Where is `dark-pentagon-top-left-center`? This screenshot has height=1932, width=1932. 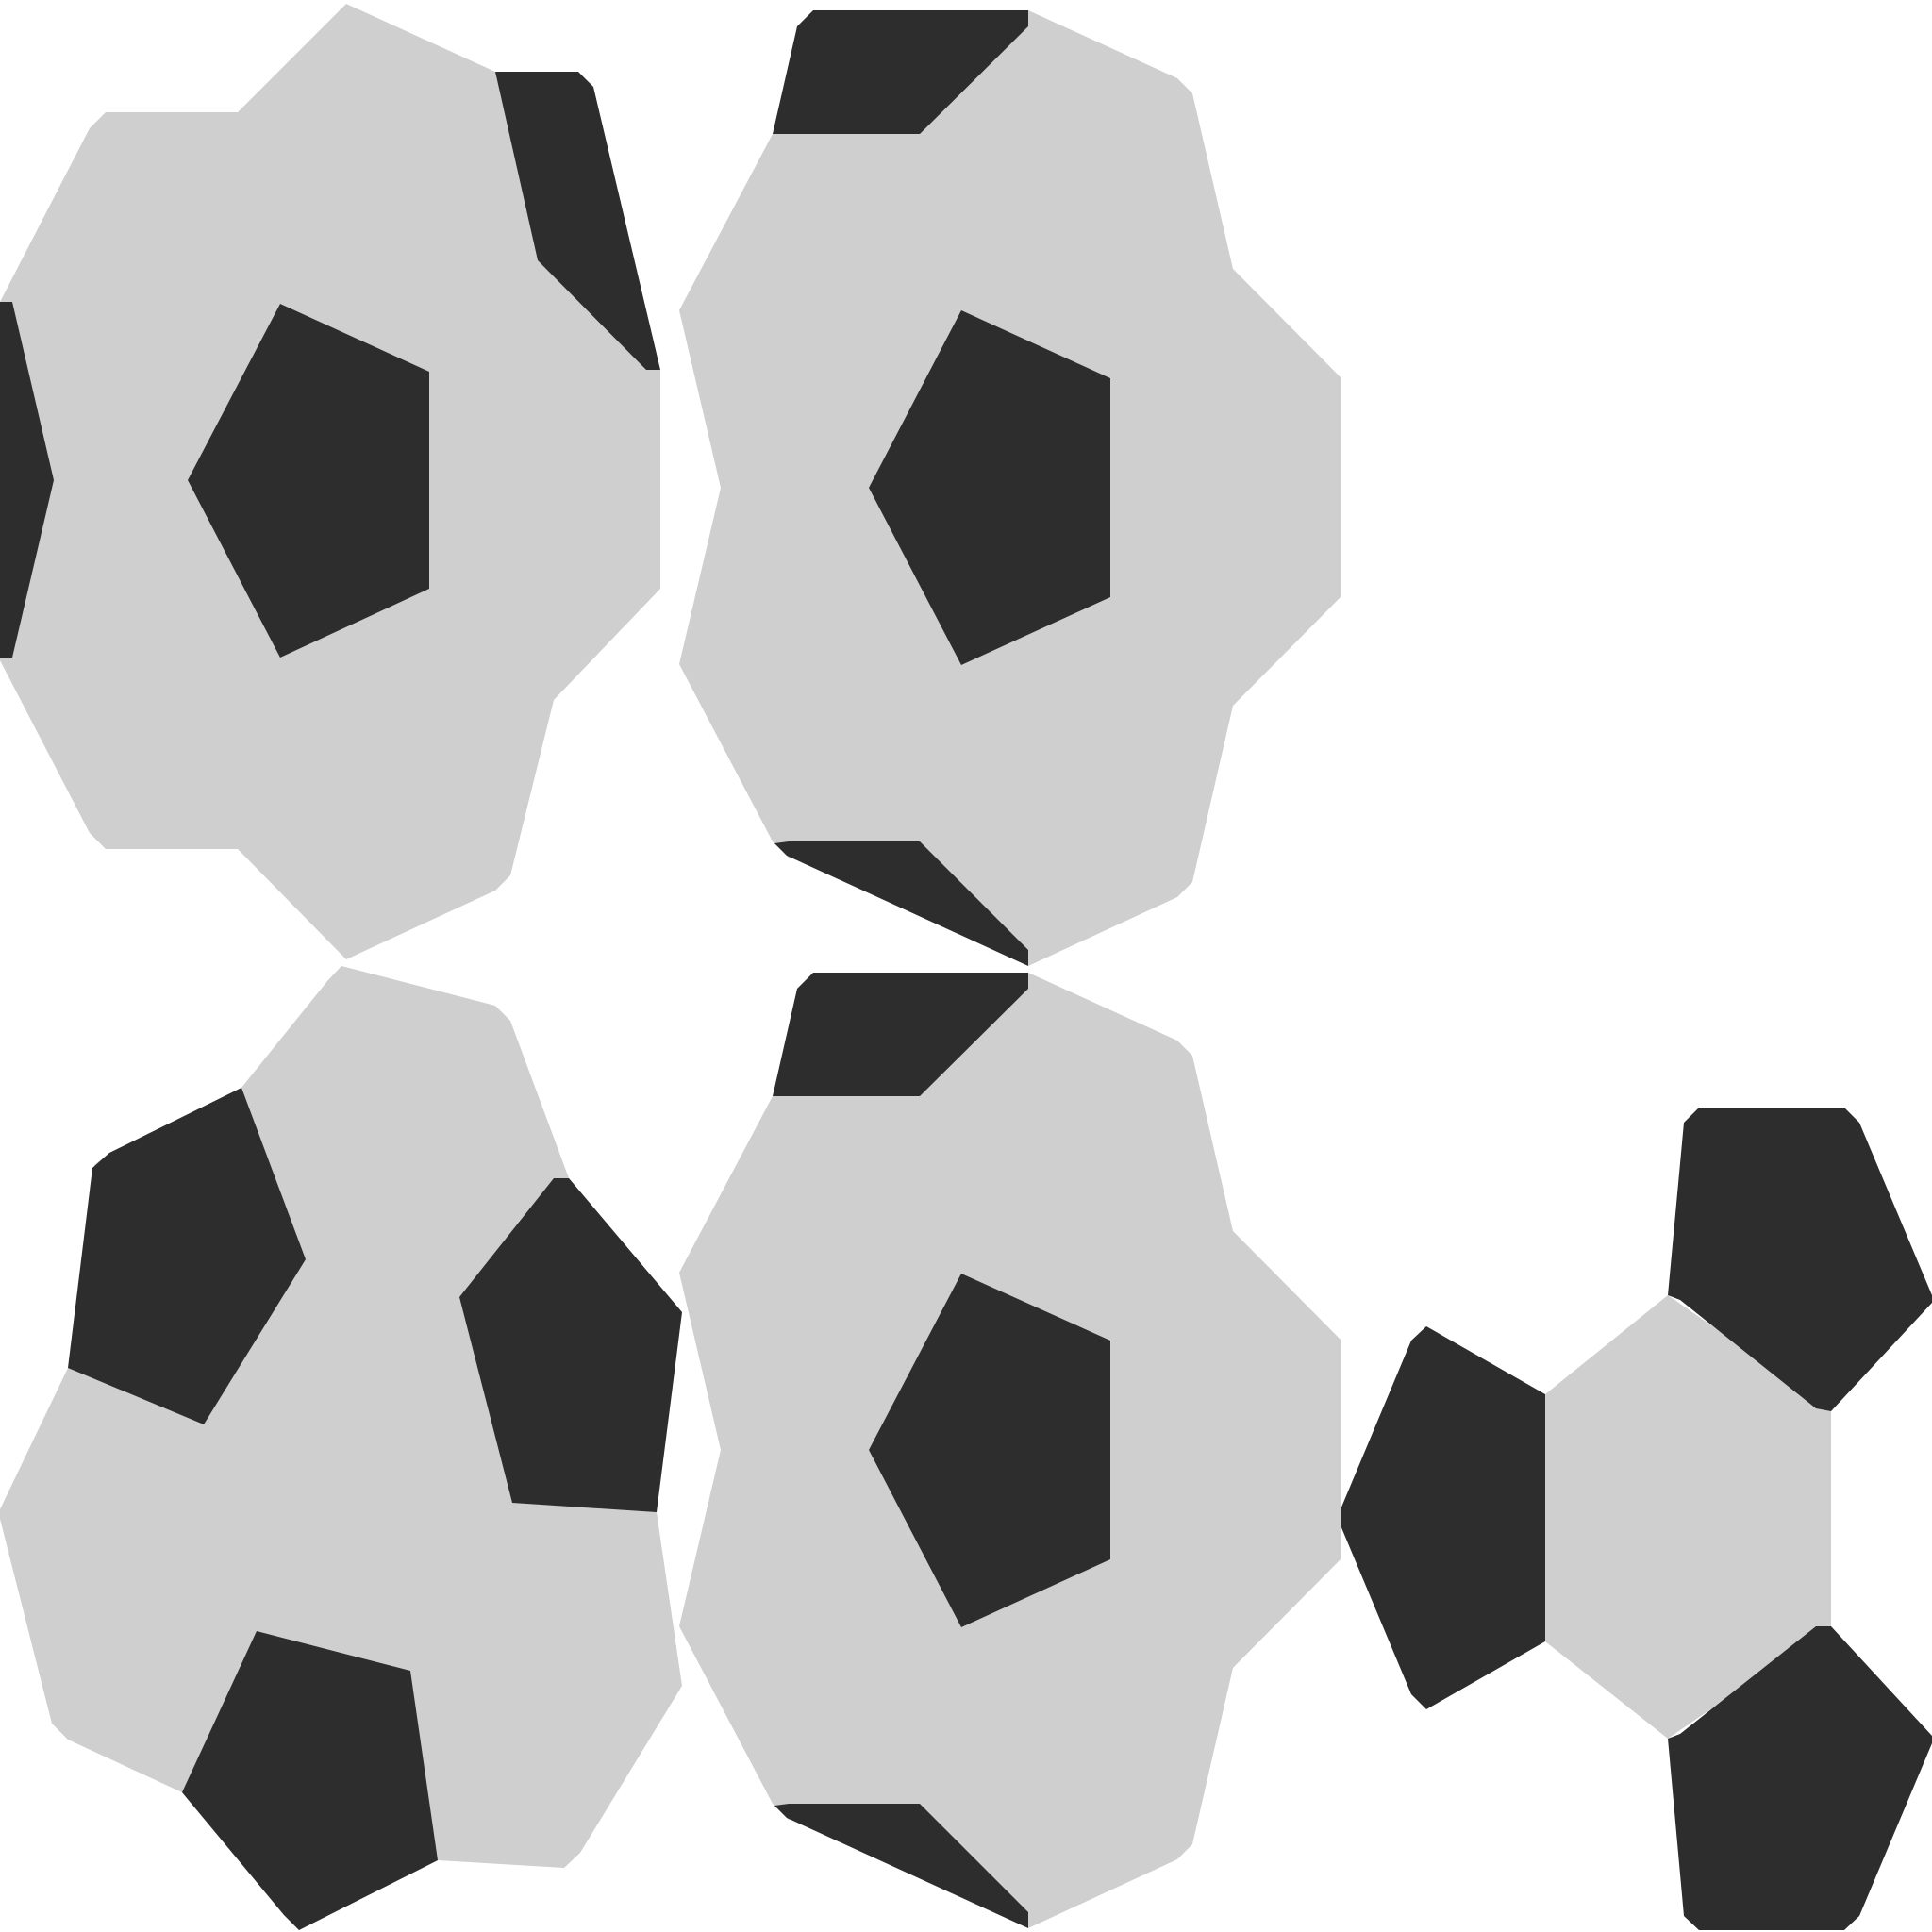
dark-pentagon-top-left-center is located at coordinates (309, 481).